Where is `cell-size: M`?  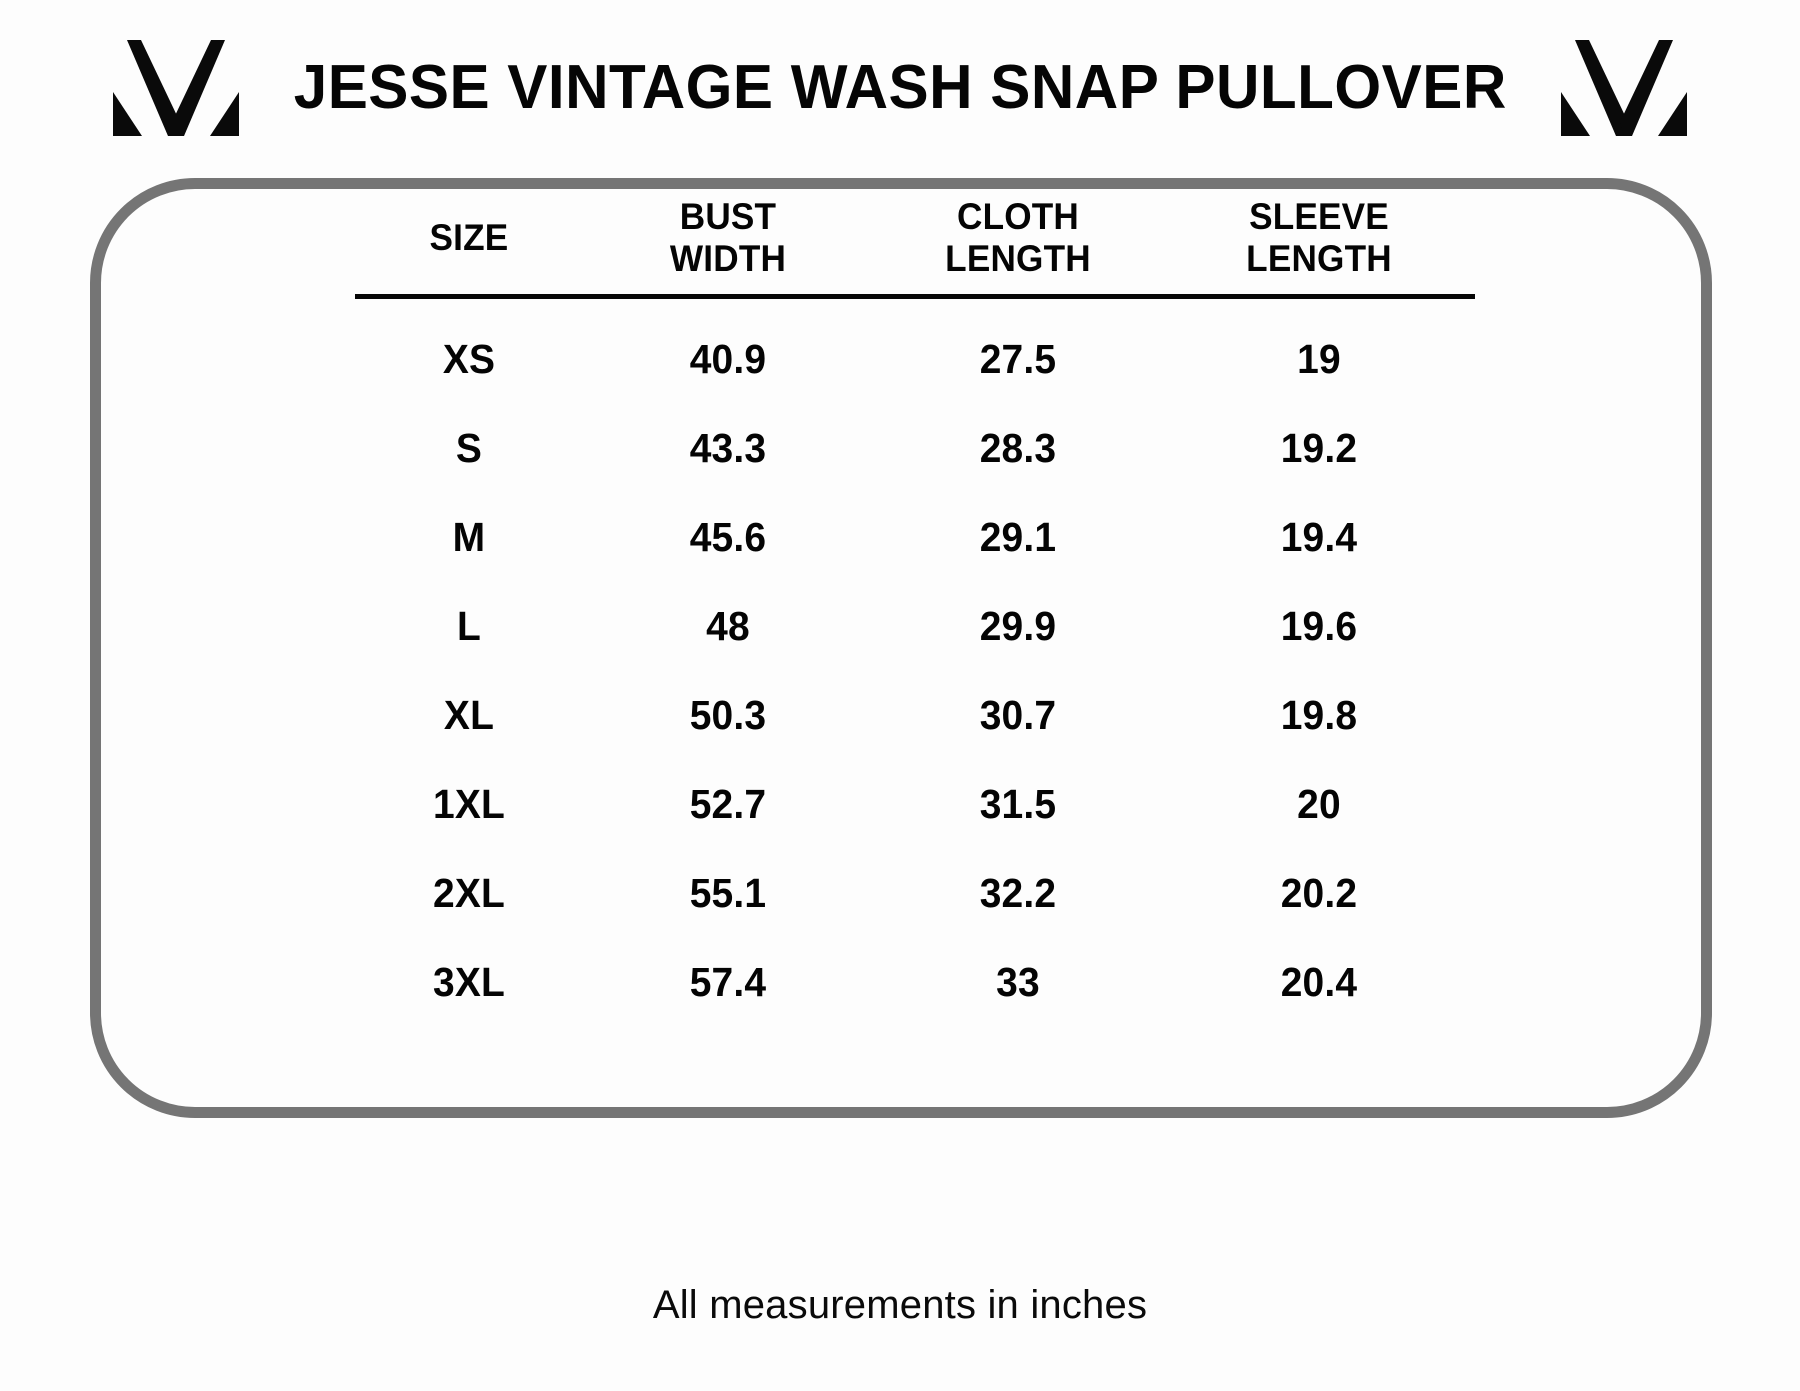 cell-size: M is located at coordinates (469, 537).